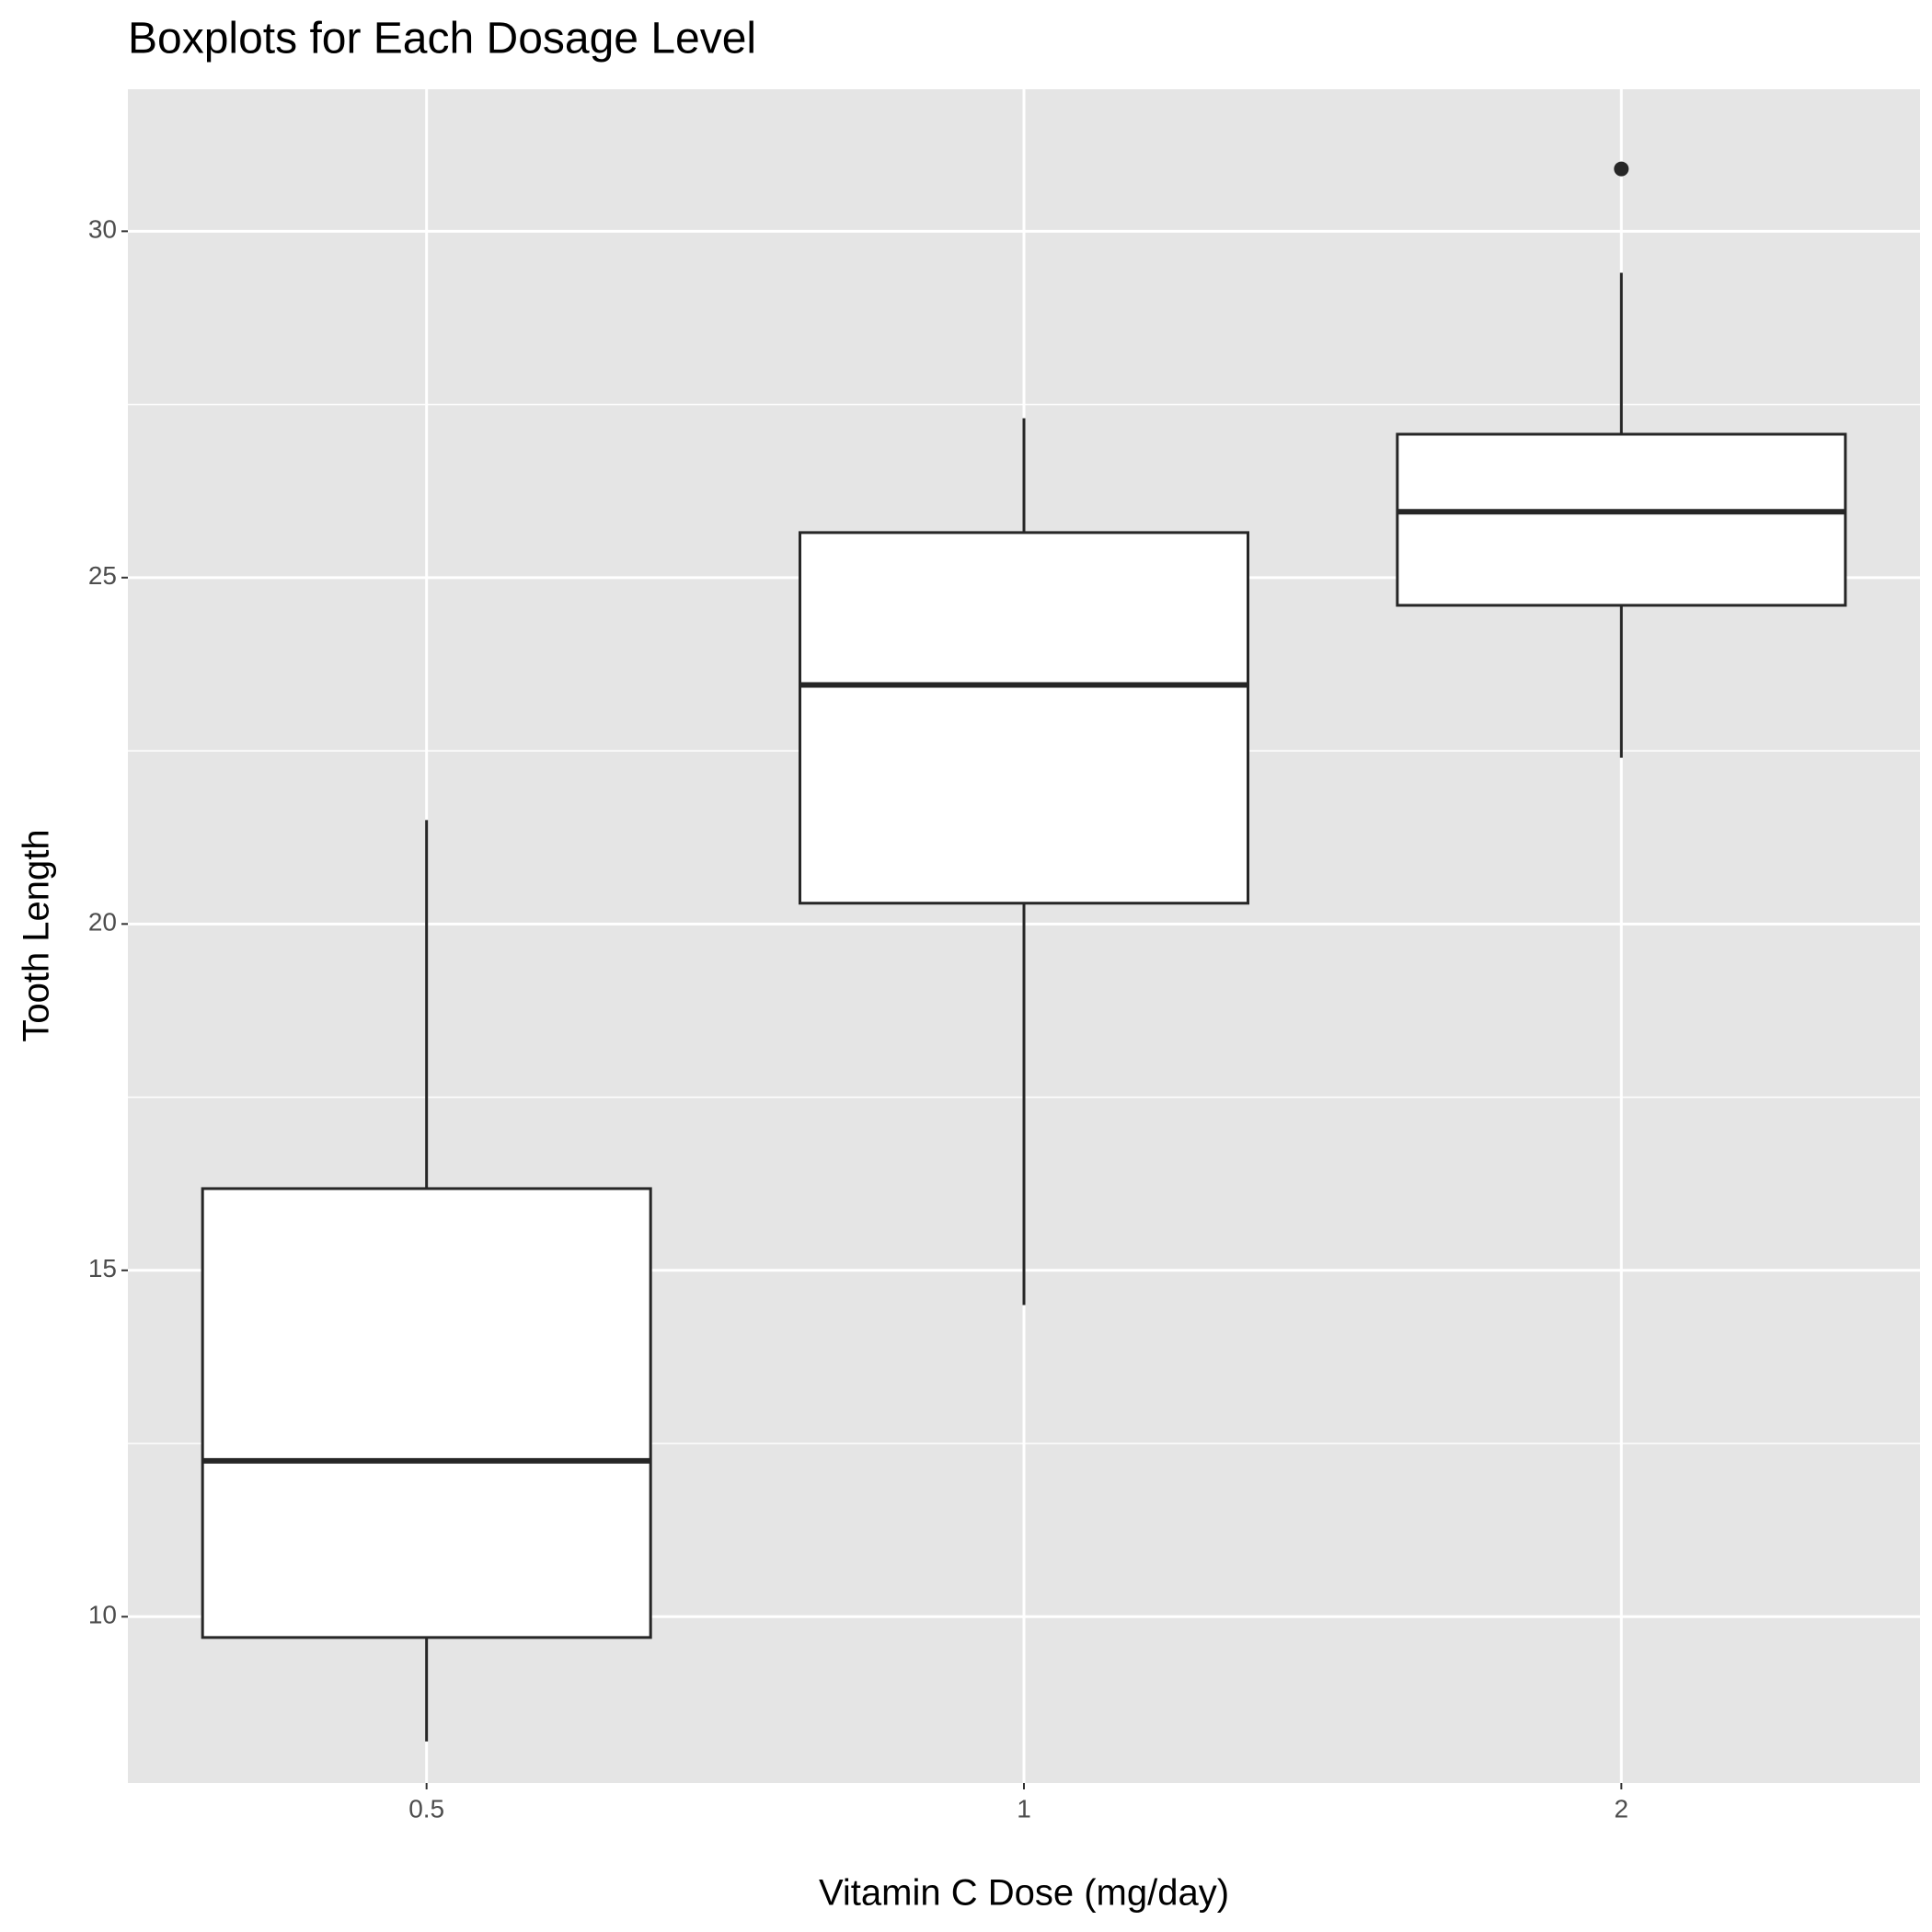 Image resolution: width=1932 pixels, height=1932 pixels. I want to click on outlier, so click(1621, 169).